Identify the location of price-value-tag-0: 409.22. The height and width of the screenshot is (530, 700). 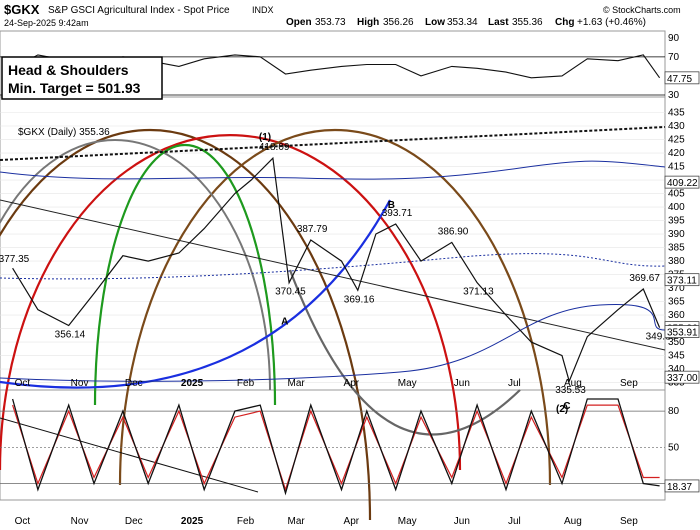
(682, 183).